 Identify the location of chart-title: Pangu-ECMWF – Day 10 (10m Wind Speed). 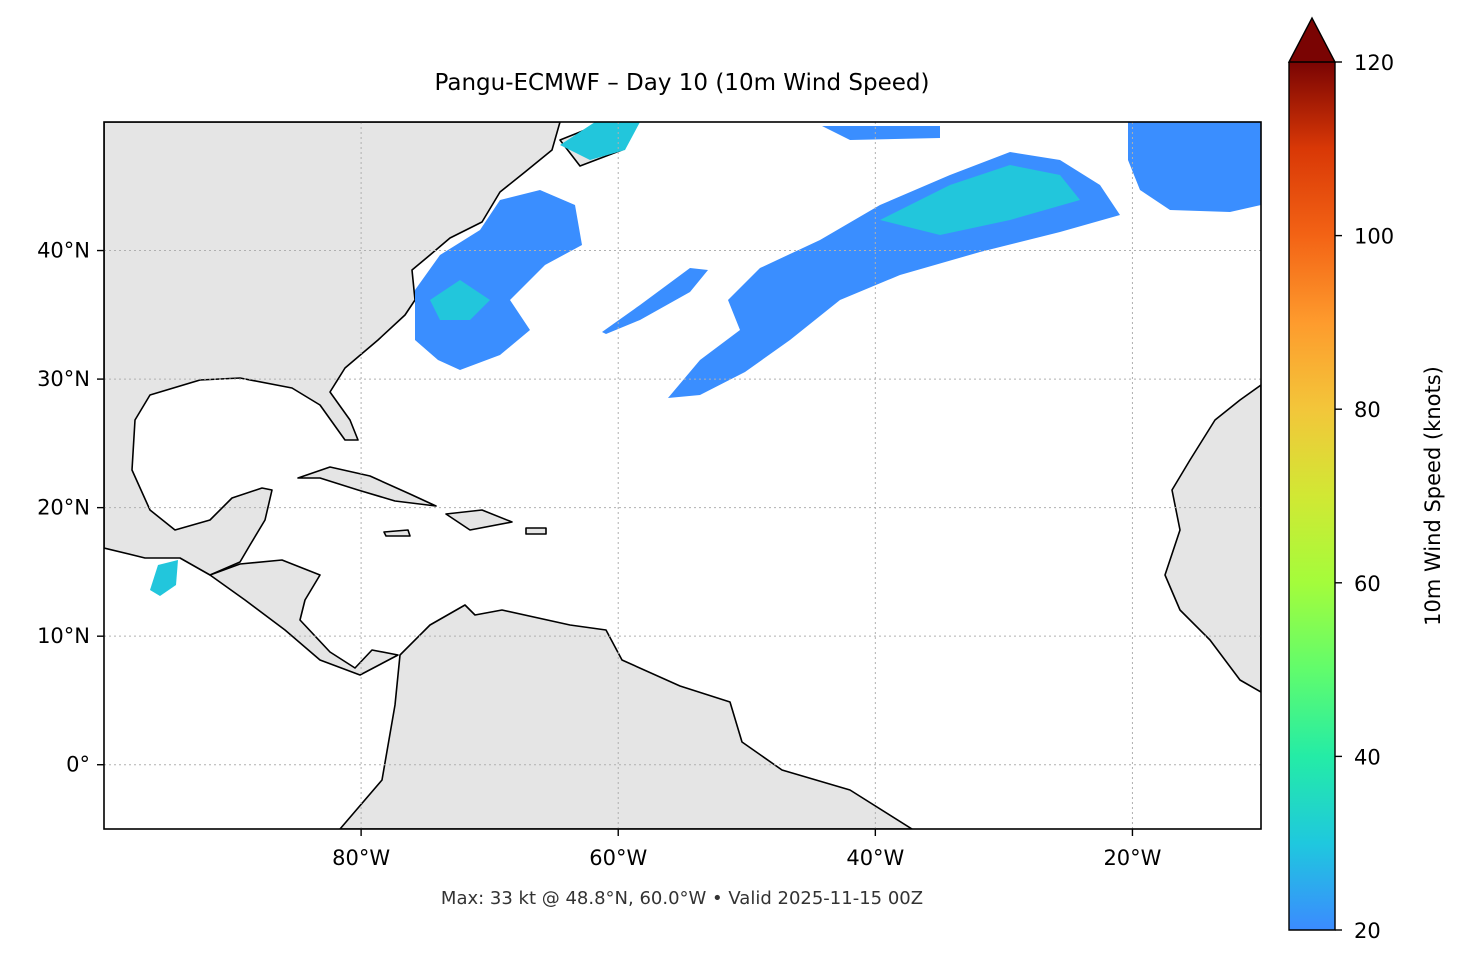
(682, 83).